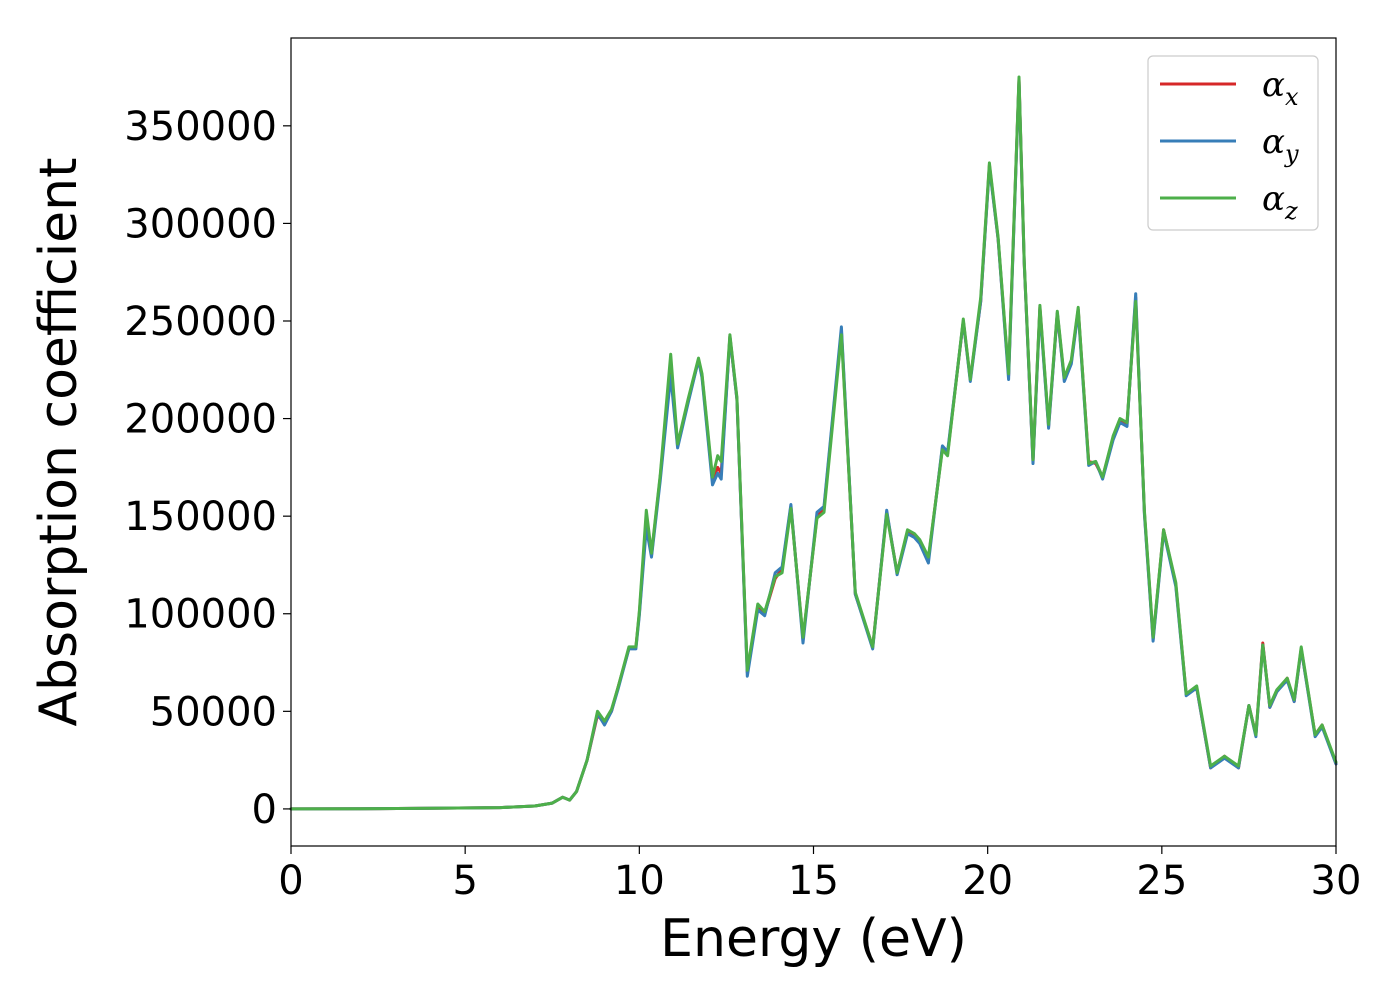 The height and width of the screenshot is (1000, 1400). What do you see at coordinates (59, 441) in the screenshot?
I see `y-axis-title: Absorption coefficient` at bounding box center [59, 441].